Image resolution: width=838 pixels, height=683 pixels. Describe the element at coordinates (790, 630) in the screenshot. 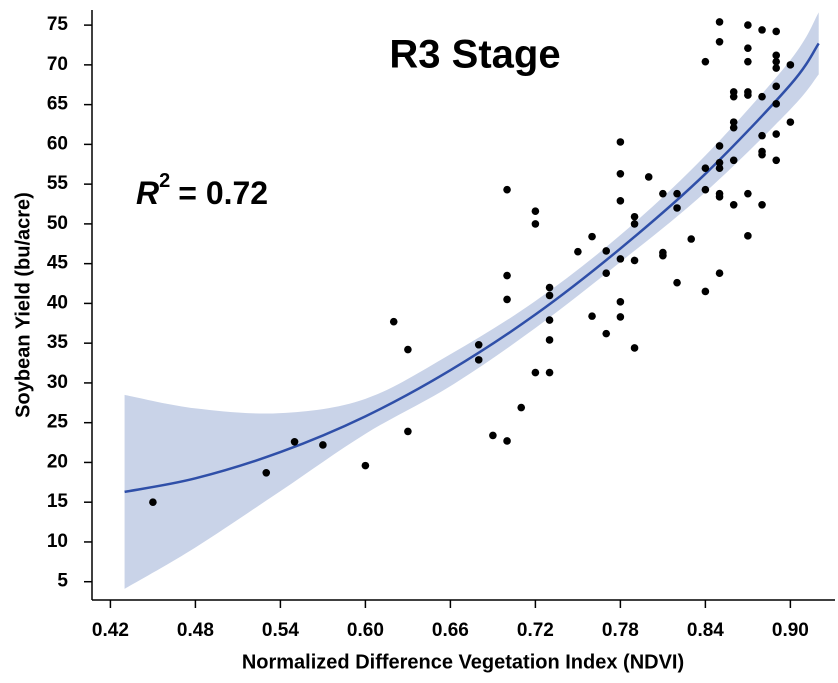

I see `x-tick-label: 0.90` at that location.